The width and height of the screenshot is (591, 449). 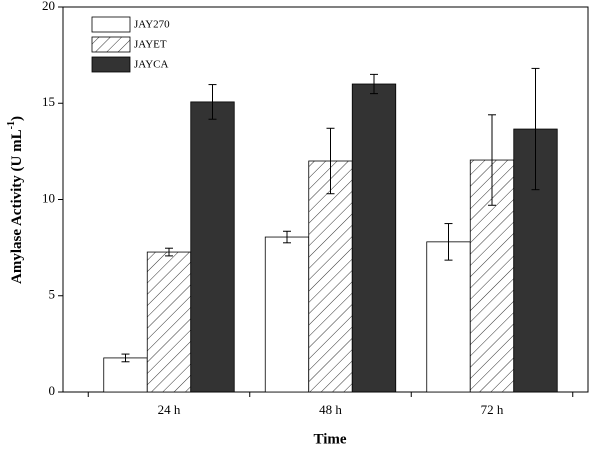 What do you see at coordinates (52, 294) in the screenshot?
I see `y-tick-label: 5` at bounding box center [52, 294].